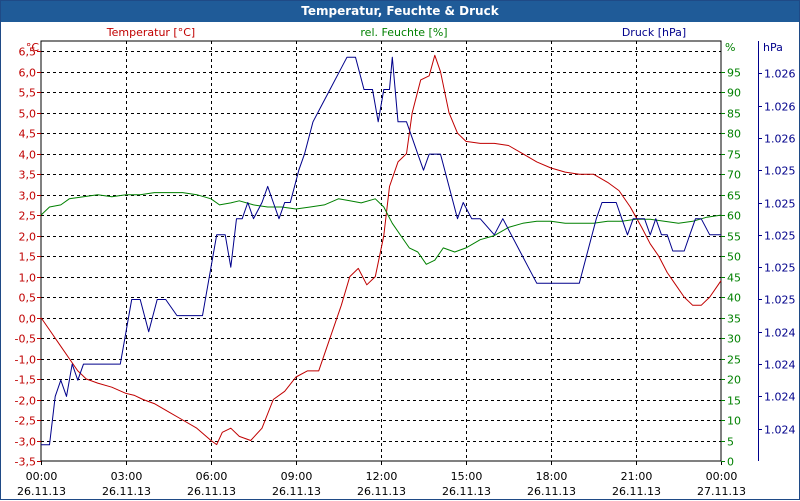 Image resolution: width=800 pixels, height=501 pixels. What do you see at coordinates (730, 47) in the screenshot?
I see `humidity-unit: %` at bounding box center [730, 47].